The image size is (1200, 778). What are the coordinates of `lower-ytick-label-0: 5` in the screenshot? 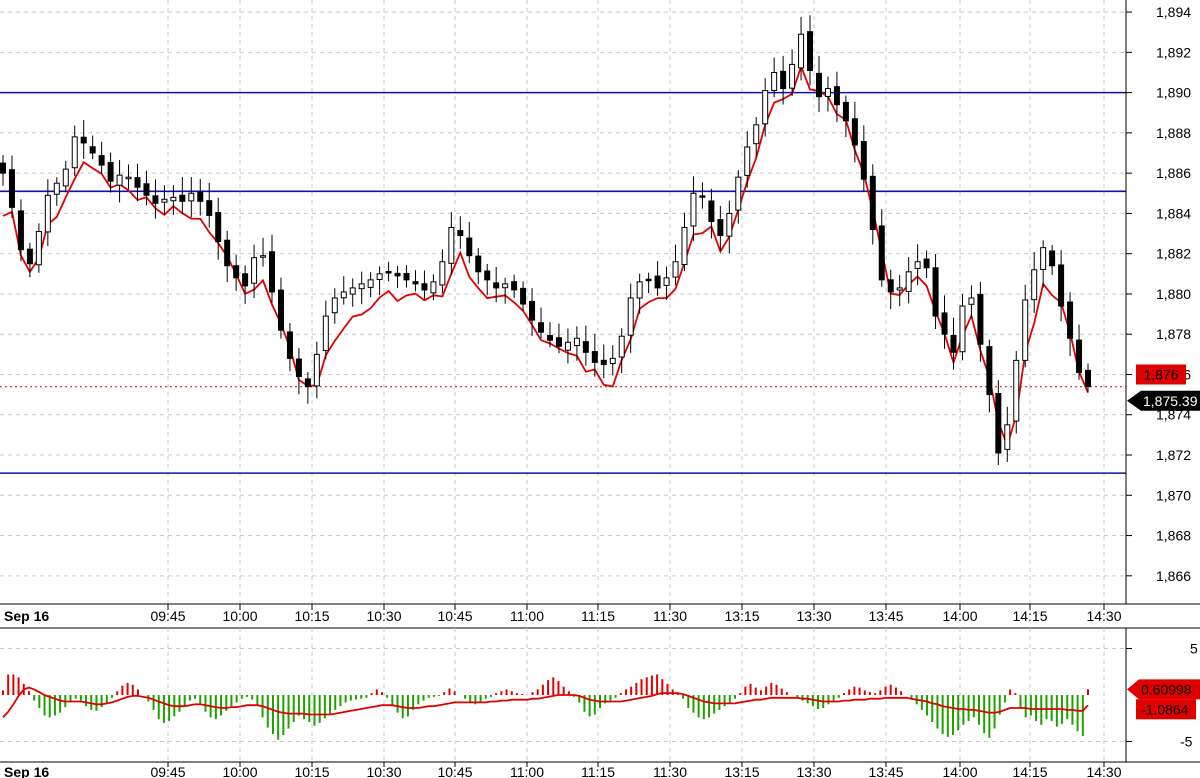 It's located at (1194, 648).